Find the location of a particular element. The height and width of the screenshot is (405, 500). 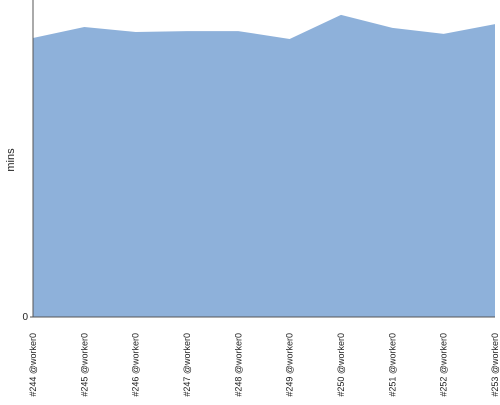

x-tick-label: #244 @worker0 is located at coordinates (33, 365).